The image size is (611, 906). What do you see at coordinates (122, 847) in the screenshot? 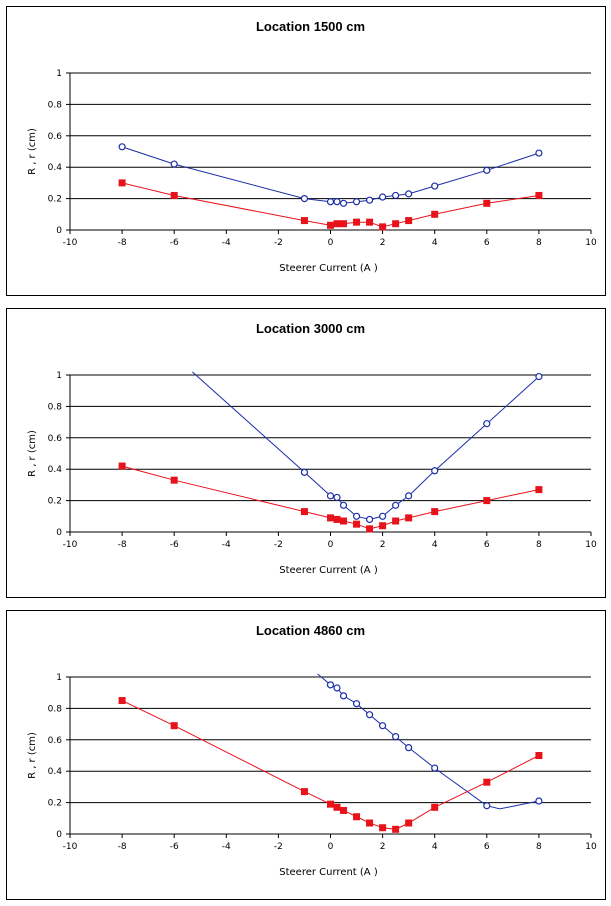
I see `x-tick-label: -8` at bounding box center [122, 847].